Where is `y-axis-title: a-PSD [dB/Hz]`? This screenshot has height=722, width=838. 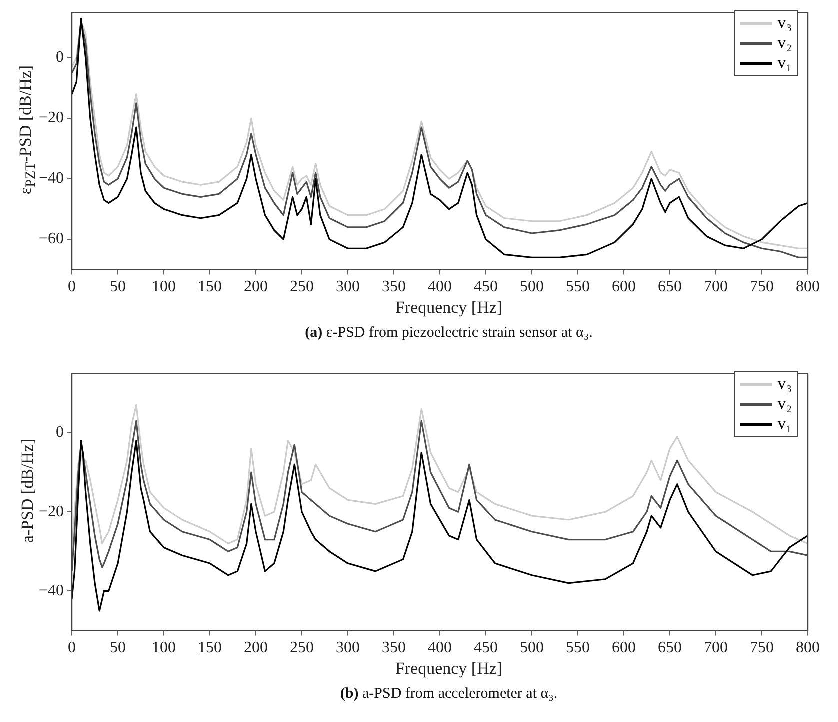
y-axis-title: a-PSD [dB/Hz] is located at coordinates (28, 491).